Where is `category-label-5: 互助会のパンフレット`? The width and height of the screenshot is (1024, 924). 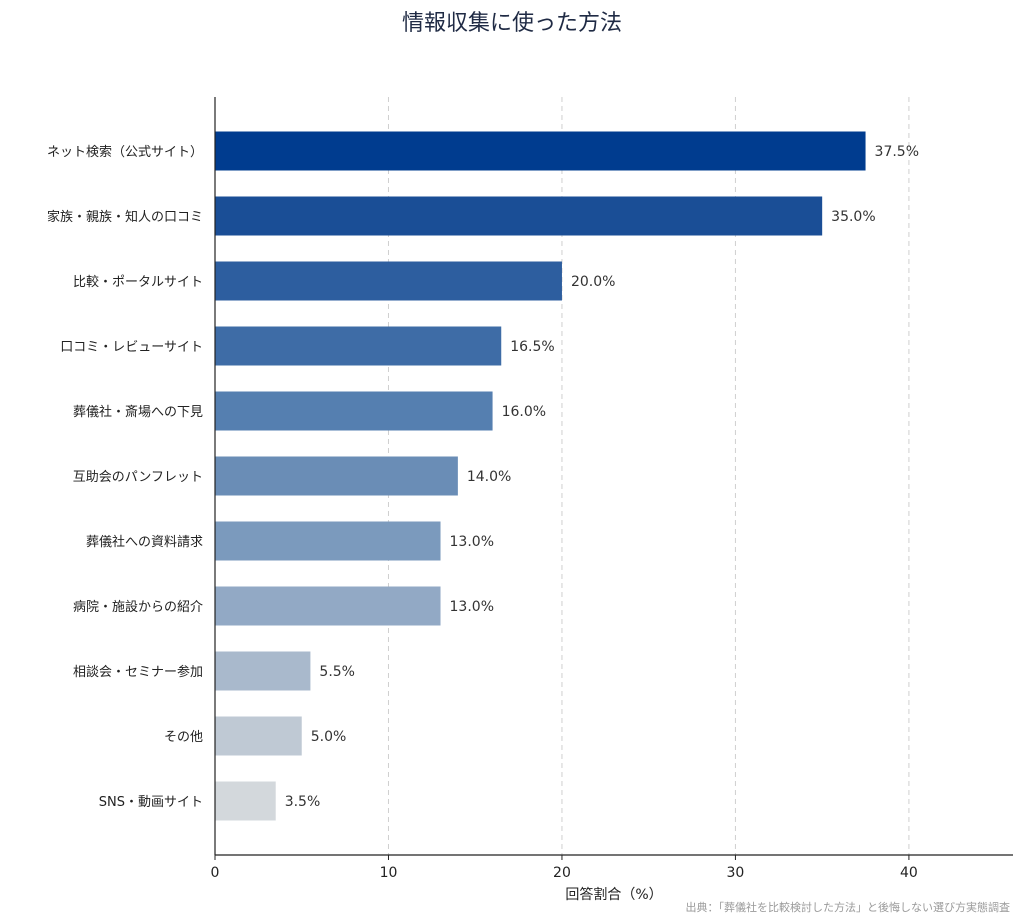
category-label-5: 互助会のパンフレット is located at coordinates (138, 477).